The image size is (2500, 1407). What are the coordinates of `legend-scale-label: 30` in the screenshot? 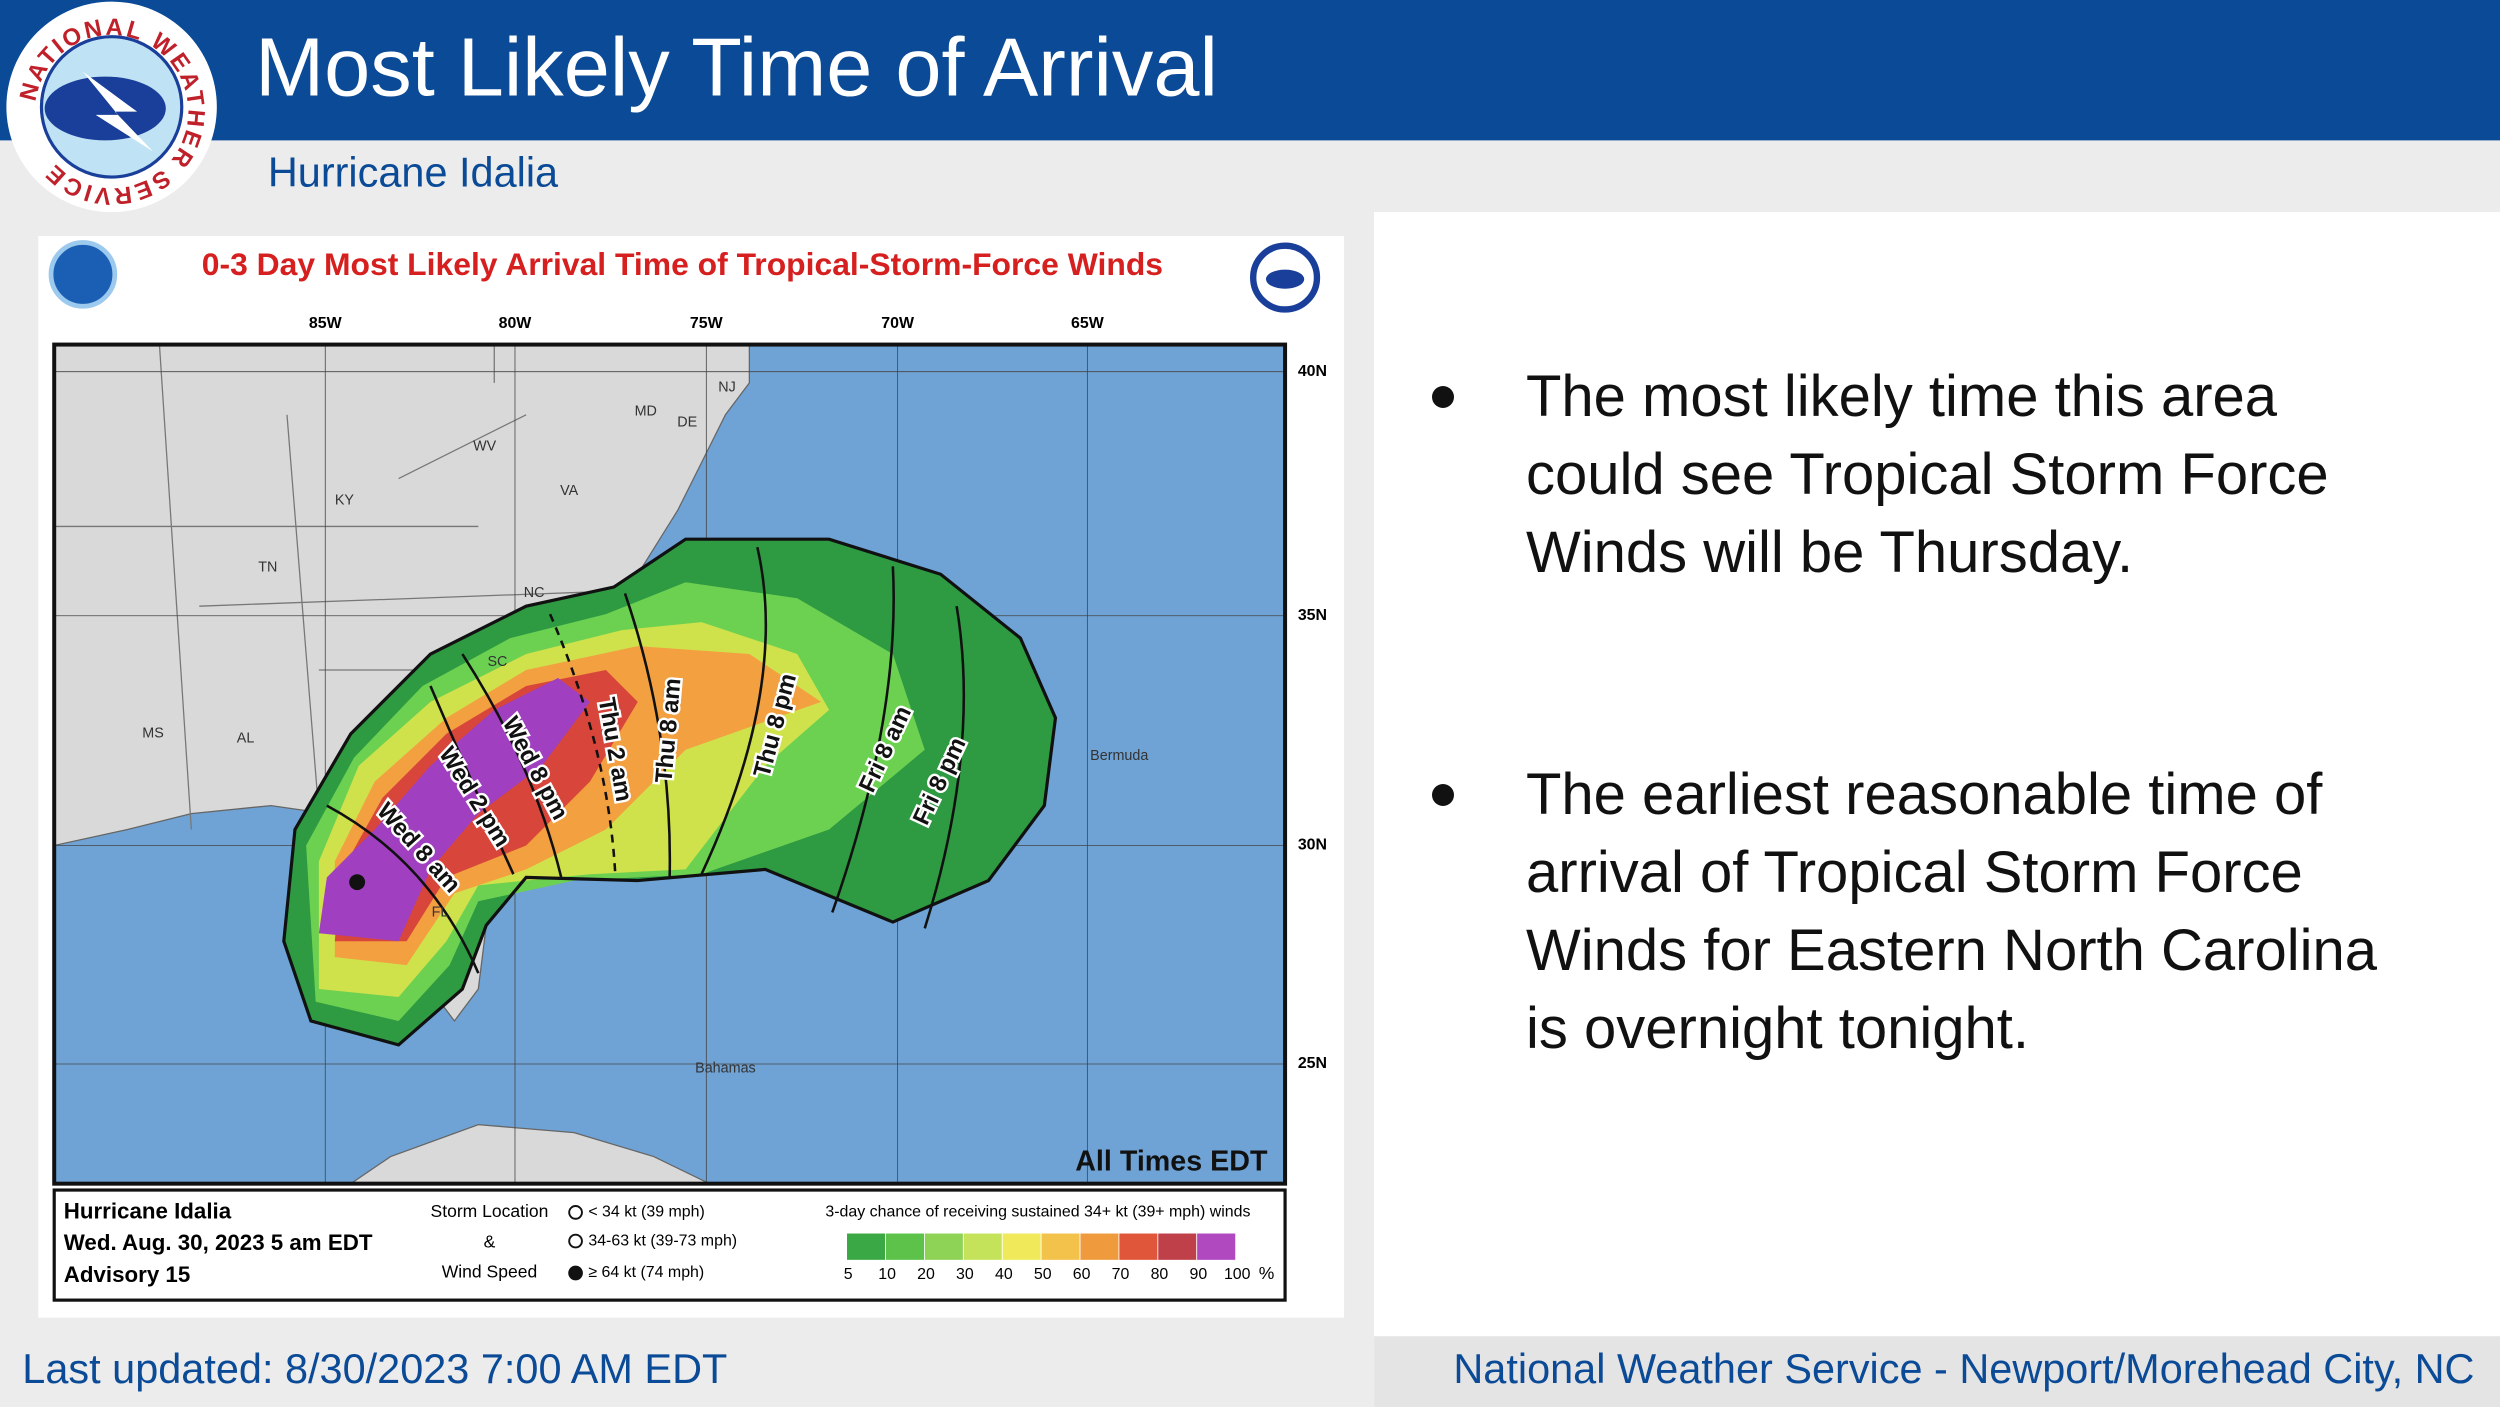 It's located at (965, 1274).